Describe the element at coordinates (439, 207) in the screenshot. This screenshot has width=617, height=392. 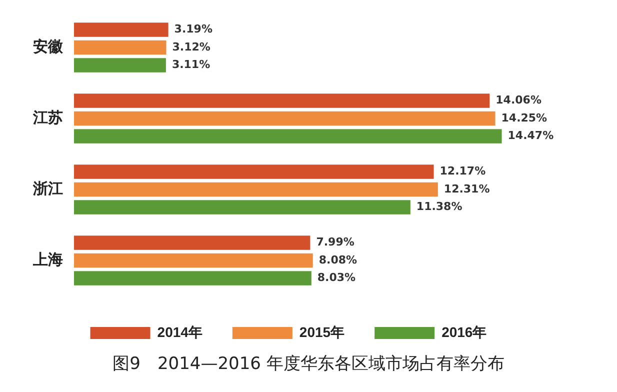
I see `data-label: 11.38%` at that location.